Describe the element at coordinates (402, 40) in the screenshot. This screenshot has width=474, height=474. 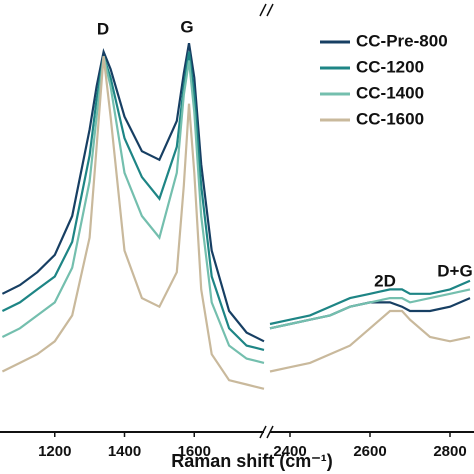
I see `legend-label: CC-Pre-800` at that location.